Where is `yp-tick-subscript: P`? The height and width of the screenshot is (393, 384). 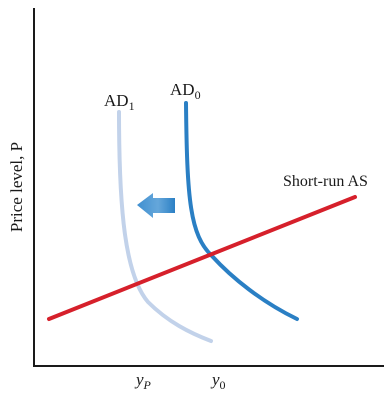
yp-tick-subscript: P is located at coordinates (147, 385).